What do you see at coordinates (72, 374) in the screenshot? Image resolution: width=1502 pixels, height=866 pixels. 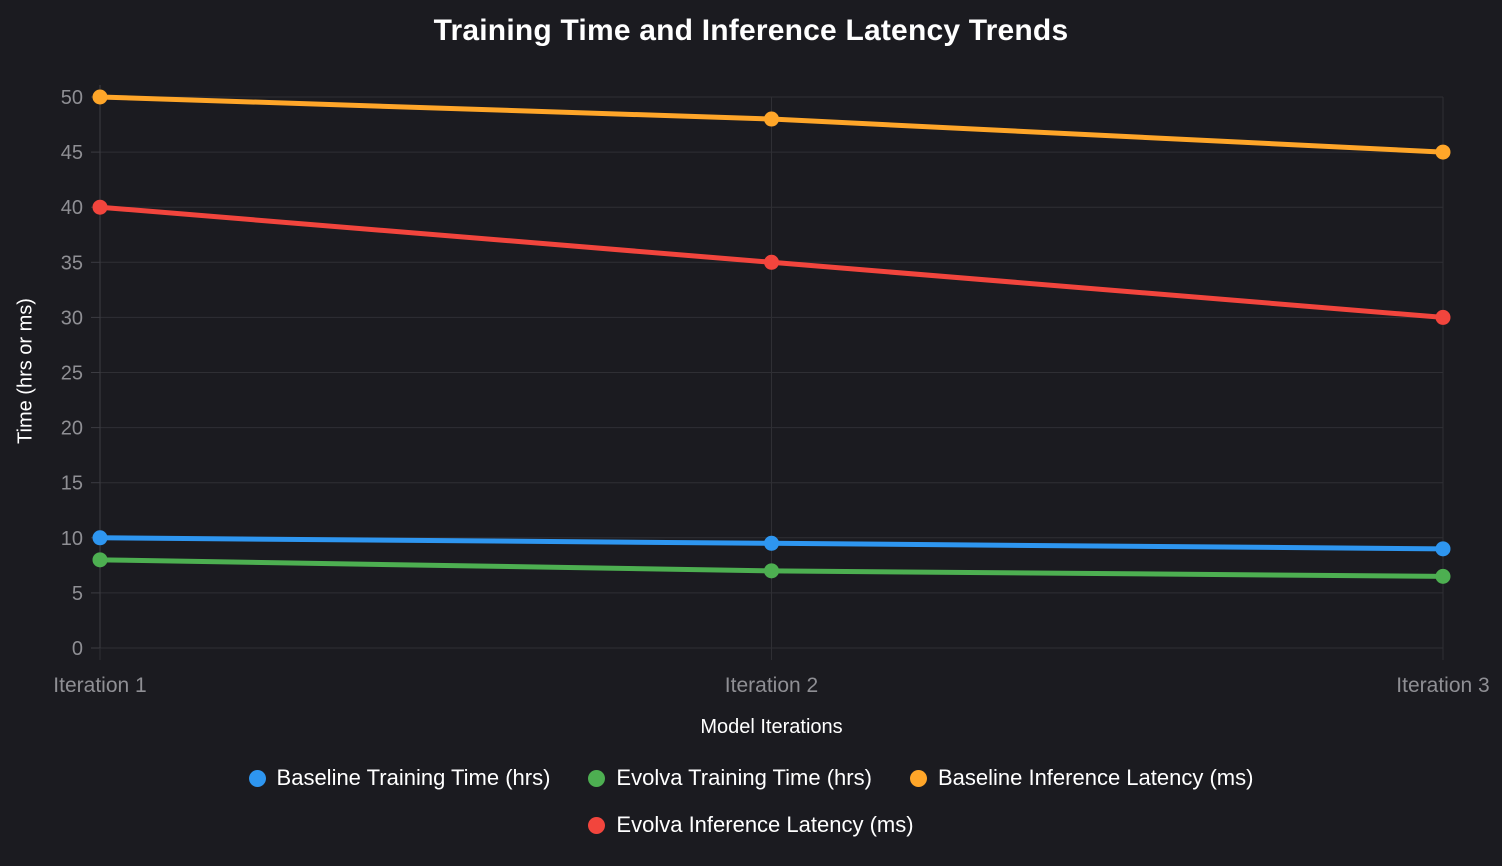 I see `y-tick-label: 25` at bounding box center [72, 374].